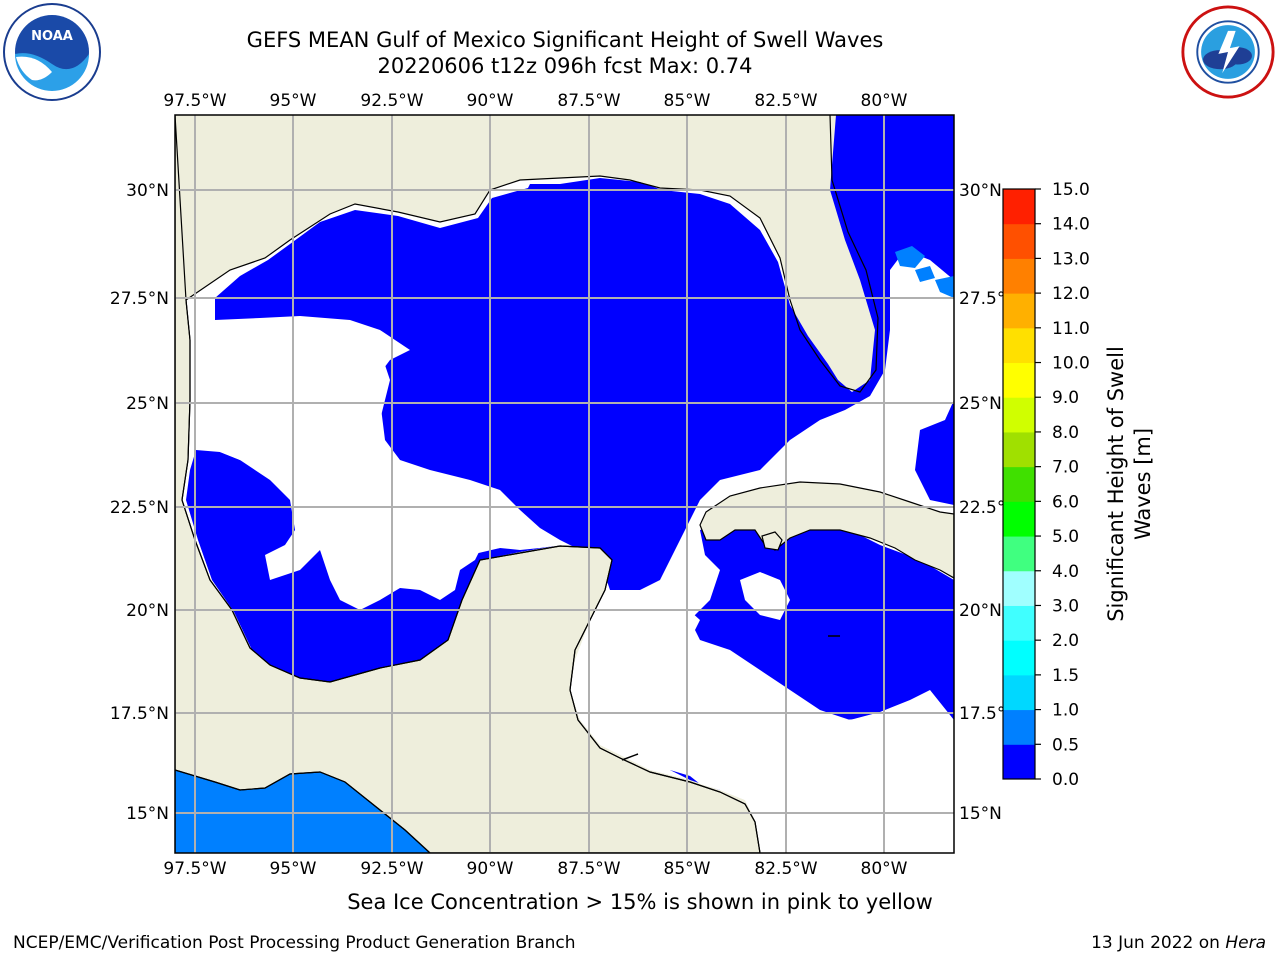  What do you see at coordinates (1065, 398) in the screenshot?
I see `colorbar-tick-label: 9.0` at bounding box center [1065, 398].